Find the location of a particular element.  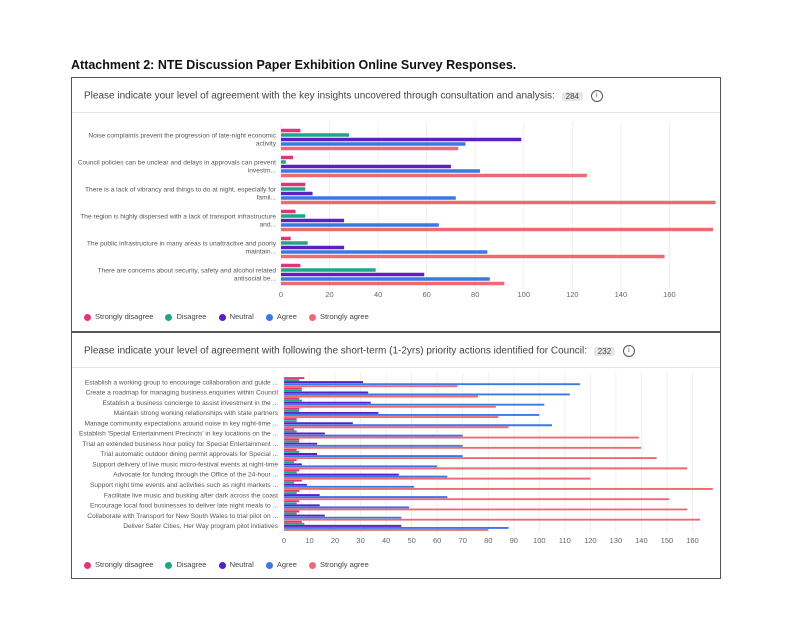

x-tick-label: 20 is located at coordinates (329, 294).